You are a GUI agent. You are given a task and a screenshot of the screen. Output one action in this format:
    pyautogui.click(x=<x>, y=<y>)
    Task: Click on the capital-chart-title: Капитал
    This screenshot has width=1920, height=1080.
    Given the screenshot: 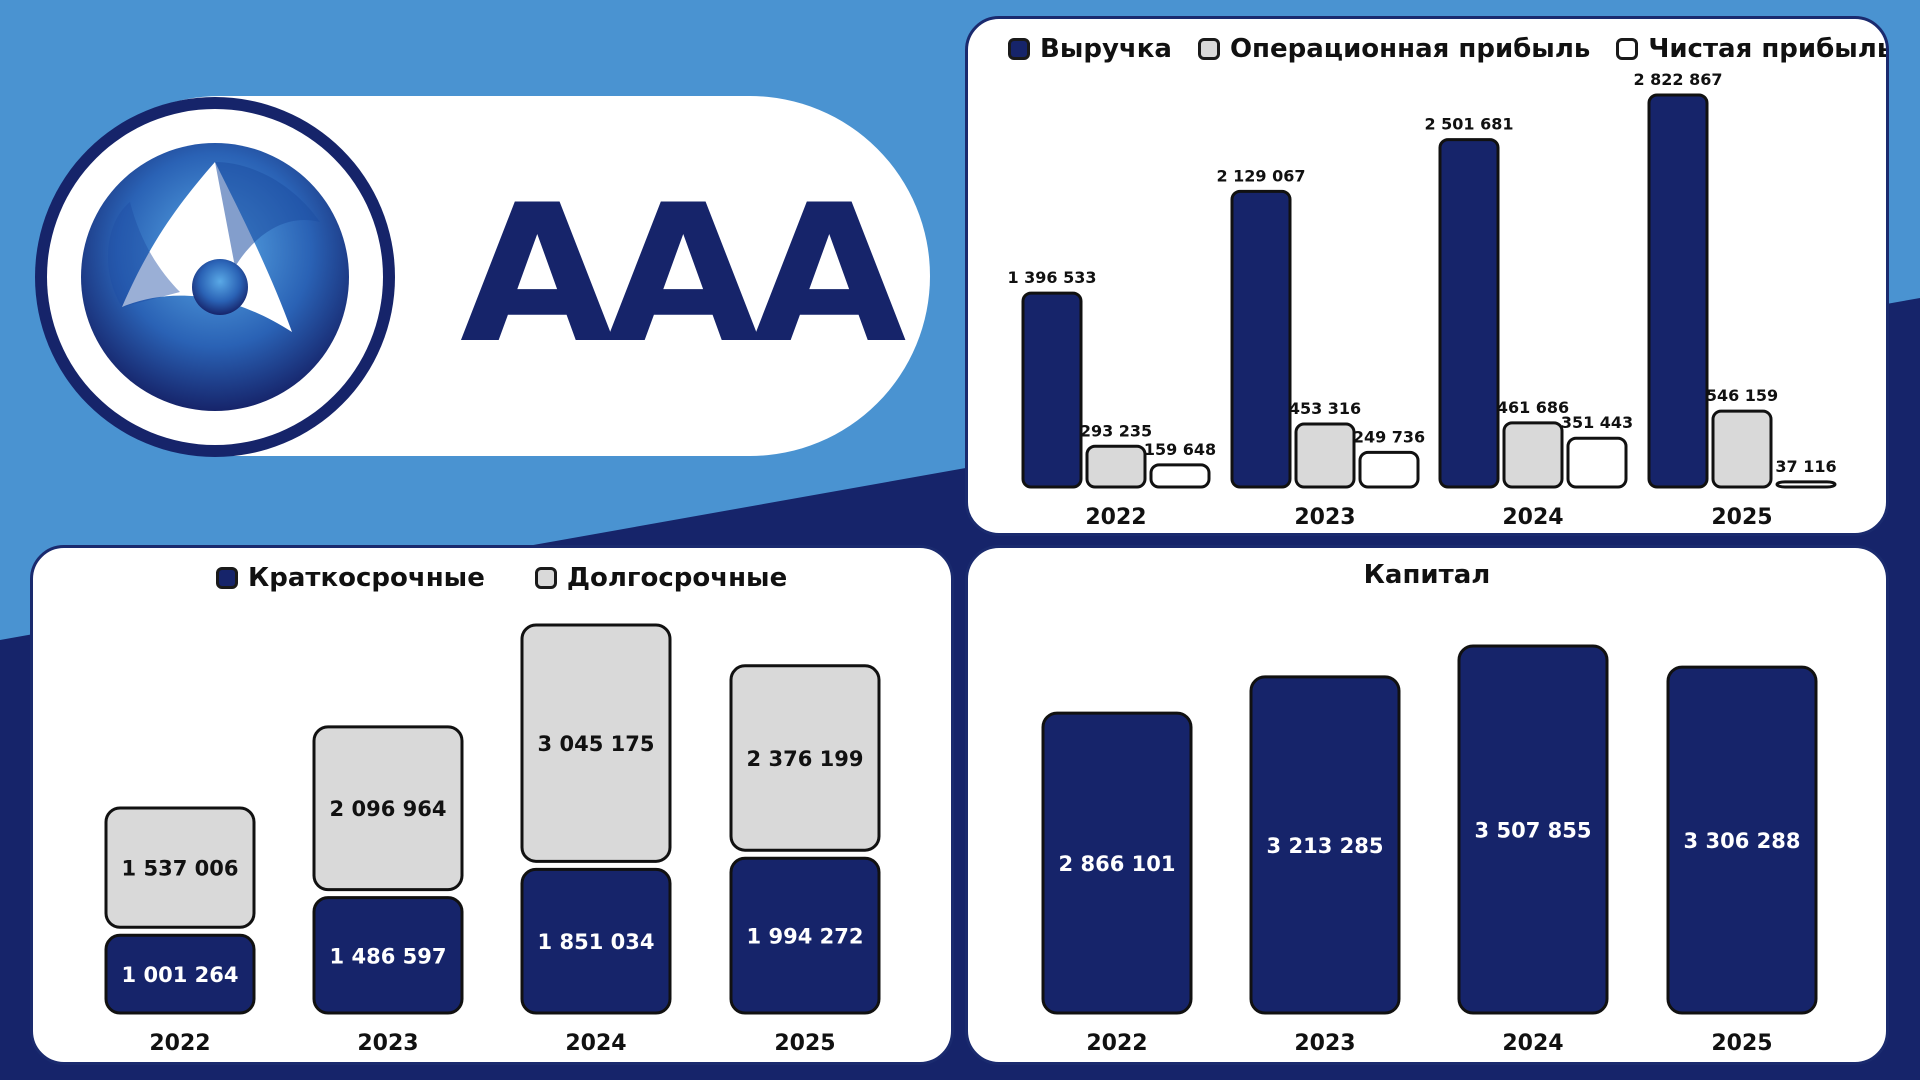 What is the action you would take?
    pyautogui.click(x=1427, y=575)
    